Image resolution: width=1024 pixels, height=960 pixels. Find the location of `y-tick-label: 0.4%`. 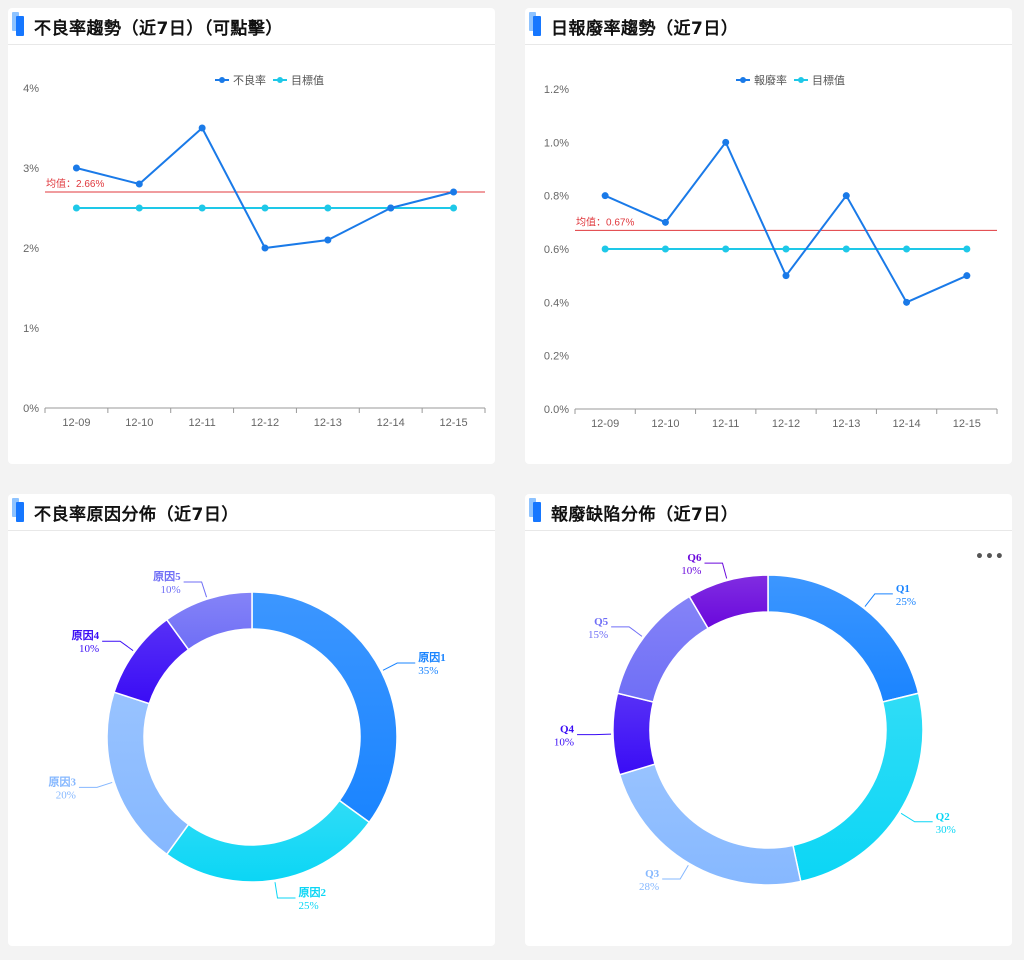

y-tick-label: 0.4% is located at coordinates (556, 303).